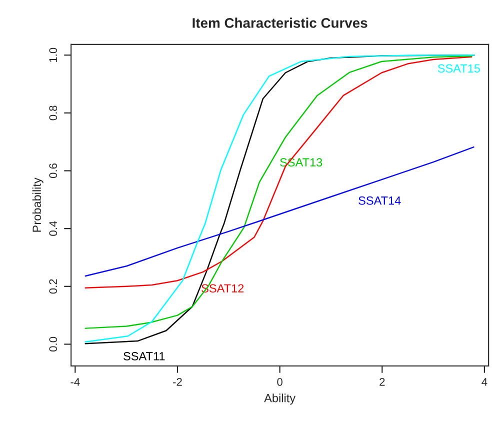 Image resolution: width=497 pixels, height=423 pixels. What do you see at coordinates (53, 113) in the screenshot?
I see `y-tick-label: 0.8` at bounding box center [53, 113].